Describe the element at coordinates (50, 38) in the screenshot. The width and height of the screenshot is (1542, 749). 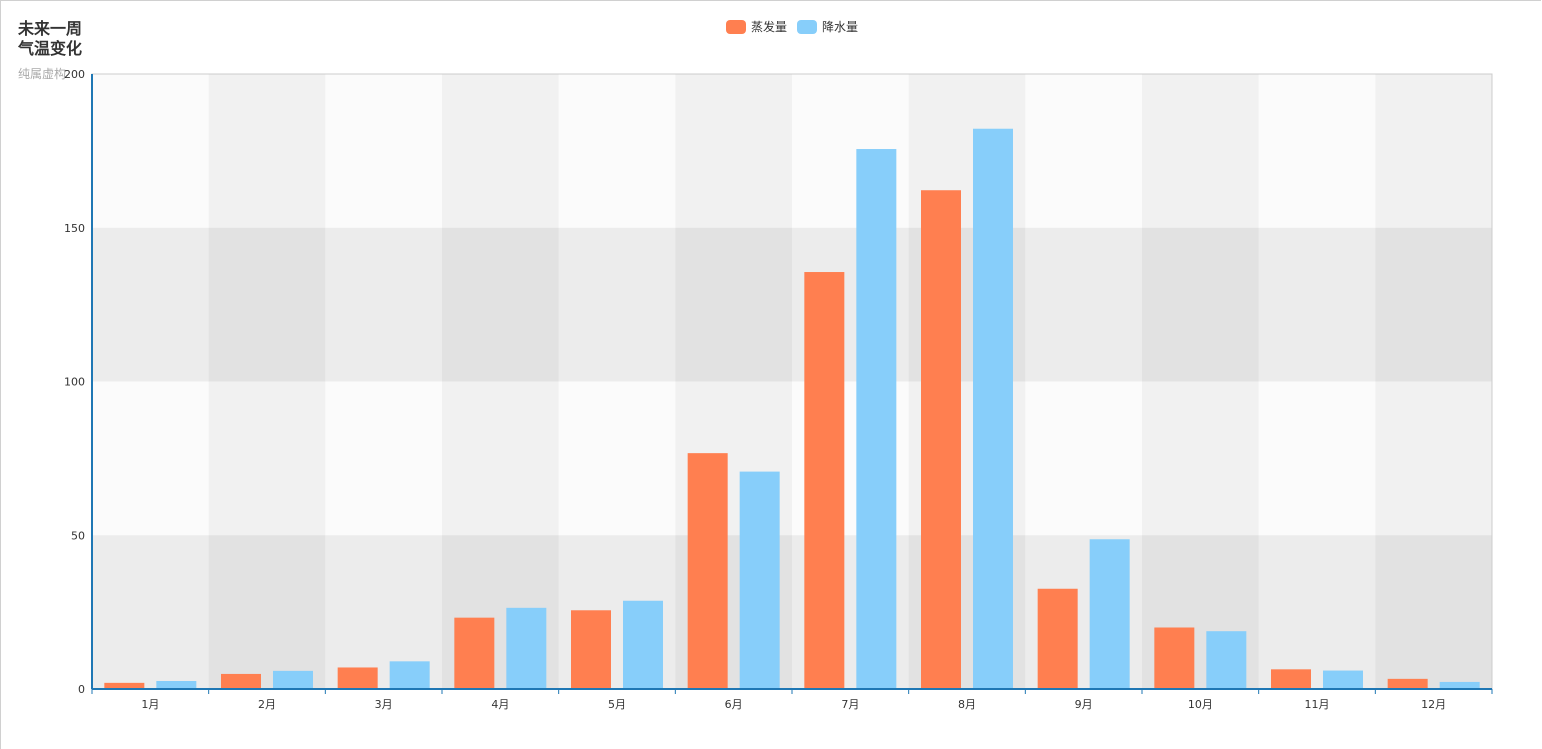
I see `chart-title: 未来一周 气温变化` at that location.